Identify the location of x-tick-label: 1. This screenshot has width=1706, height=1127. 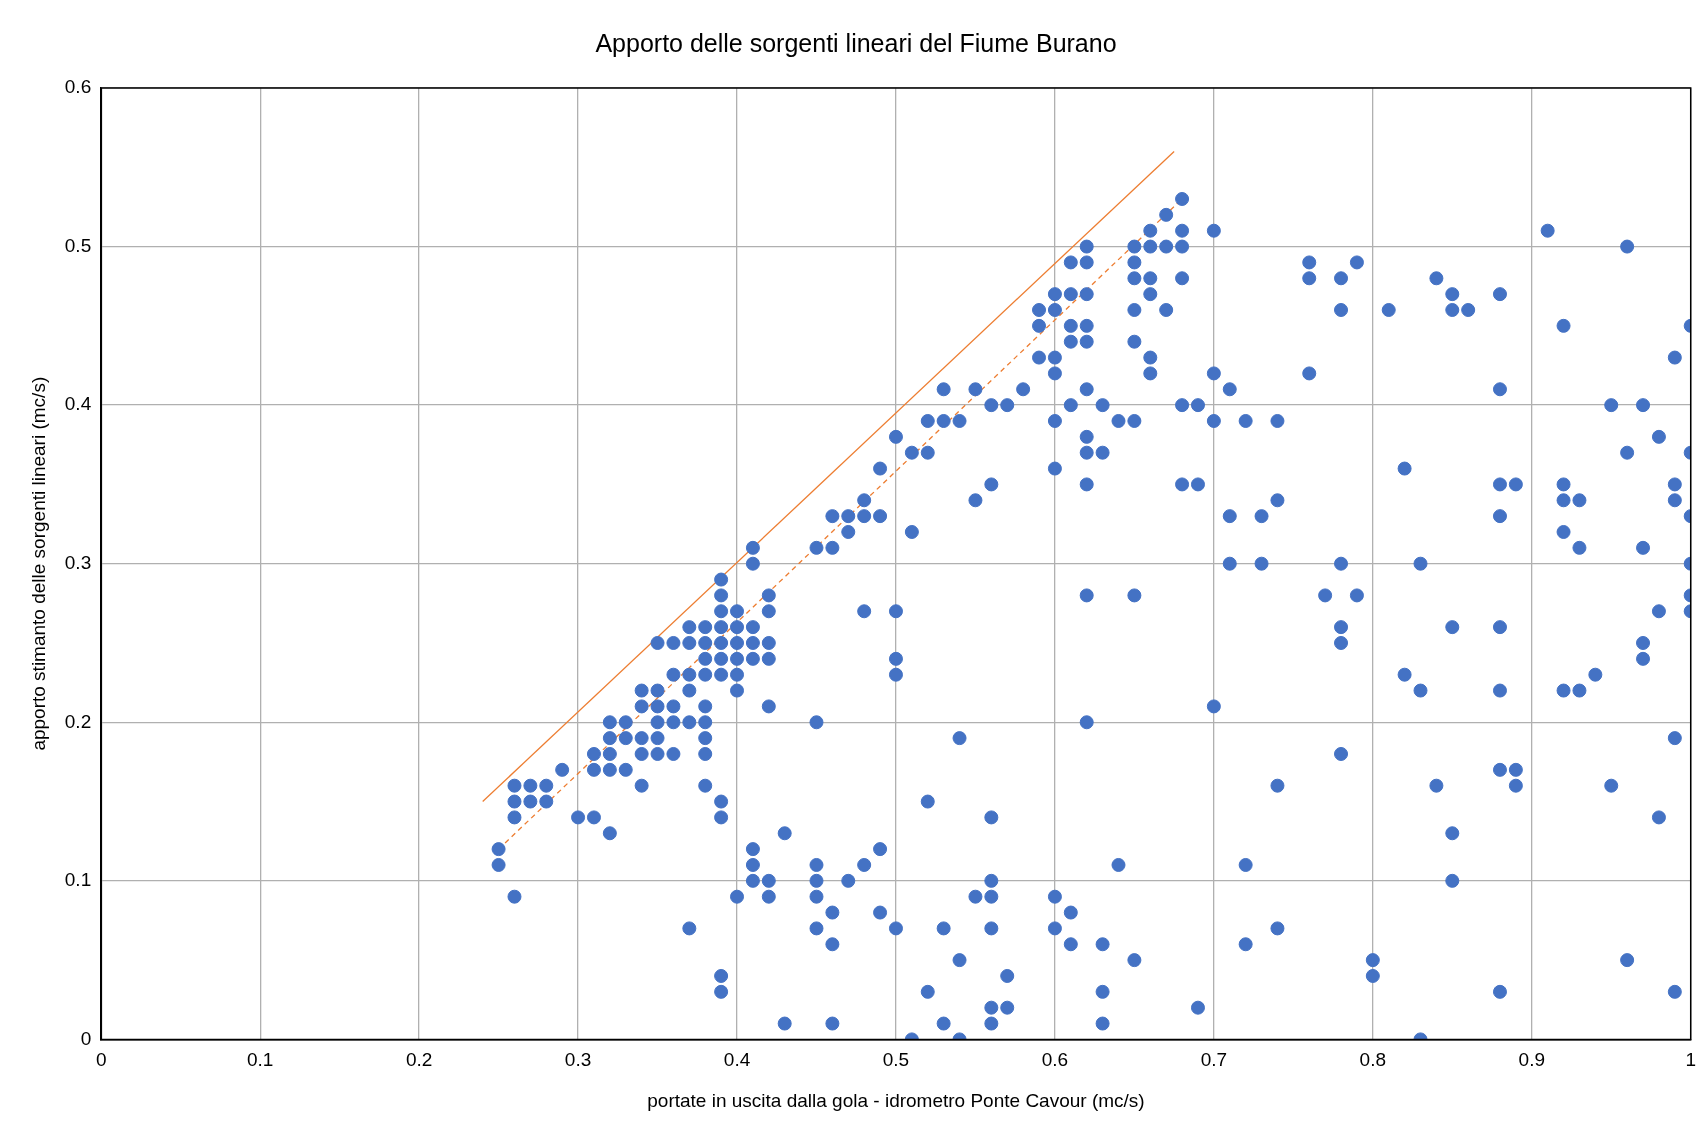
(1691, 1060).